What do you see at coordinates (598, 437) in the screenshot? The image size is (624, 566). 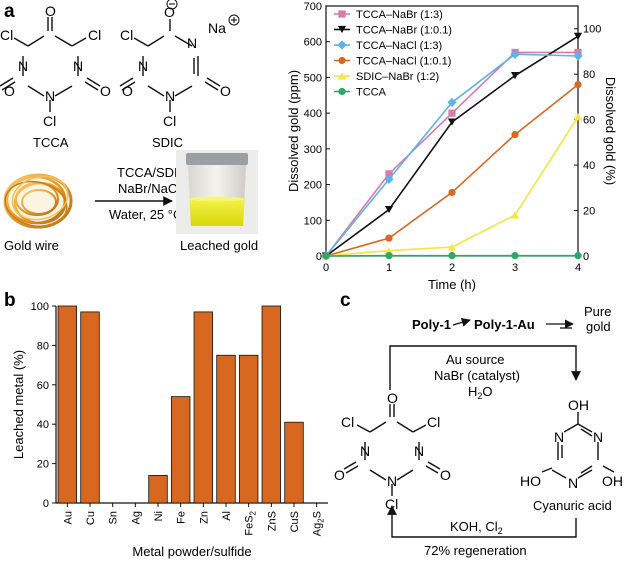 I see `cyanuric-n-right: N` at bounding box center [598, 437].